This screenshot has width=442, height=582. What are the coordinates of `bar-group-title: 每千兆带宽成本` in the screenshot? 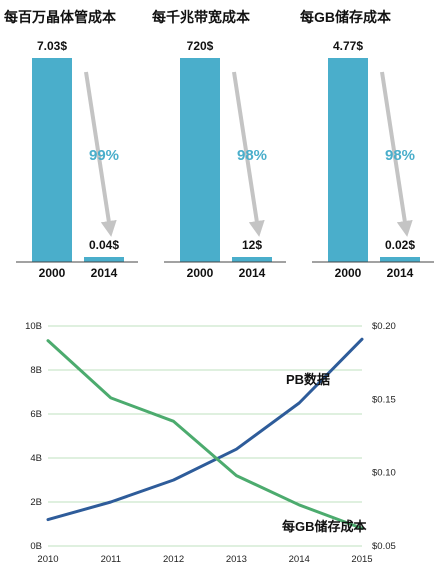 It's located at (201, 17).